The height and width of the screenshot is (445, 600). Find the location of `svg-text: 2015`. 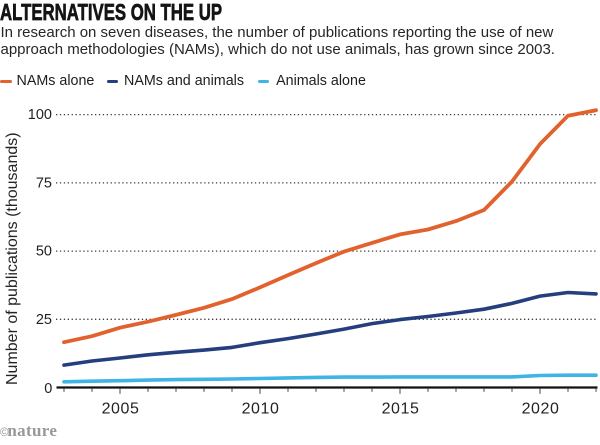

svg-text: 2015 is located at coordinates (401, 409).